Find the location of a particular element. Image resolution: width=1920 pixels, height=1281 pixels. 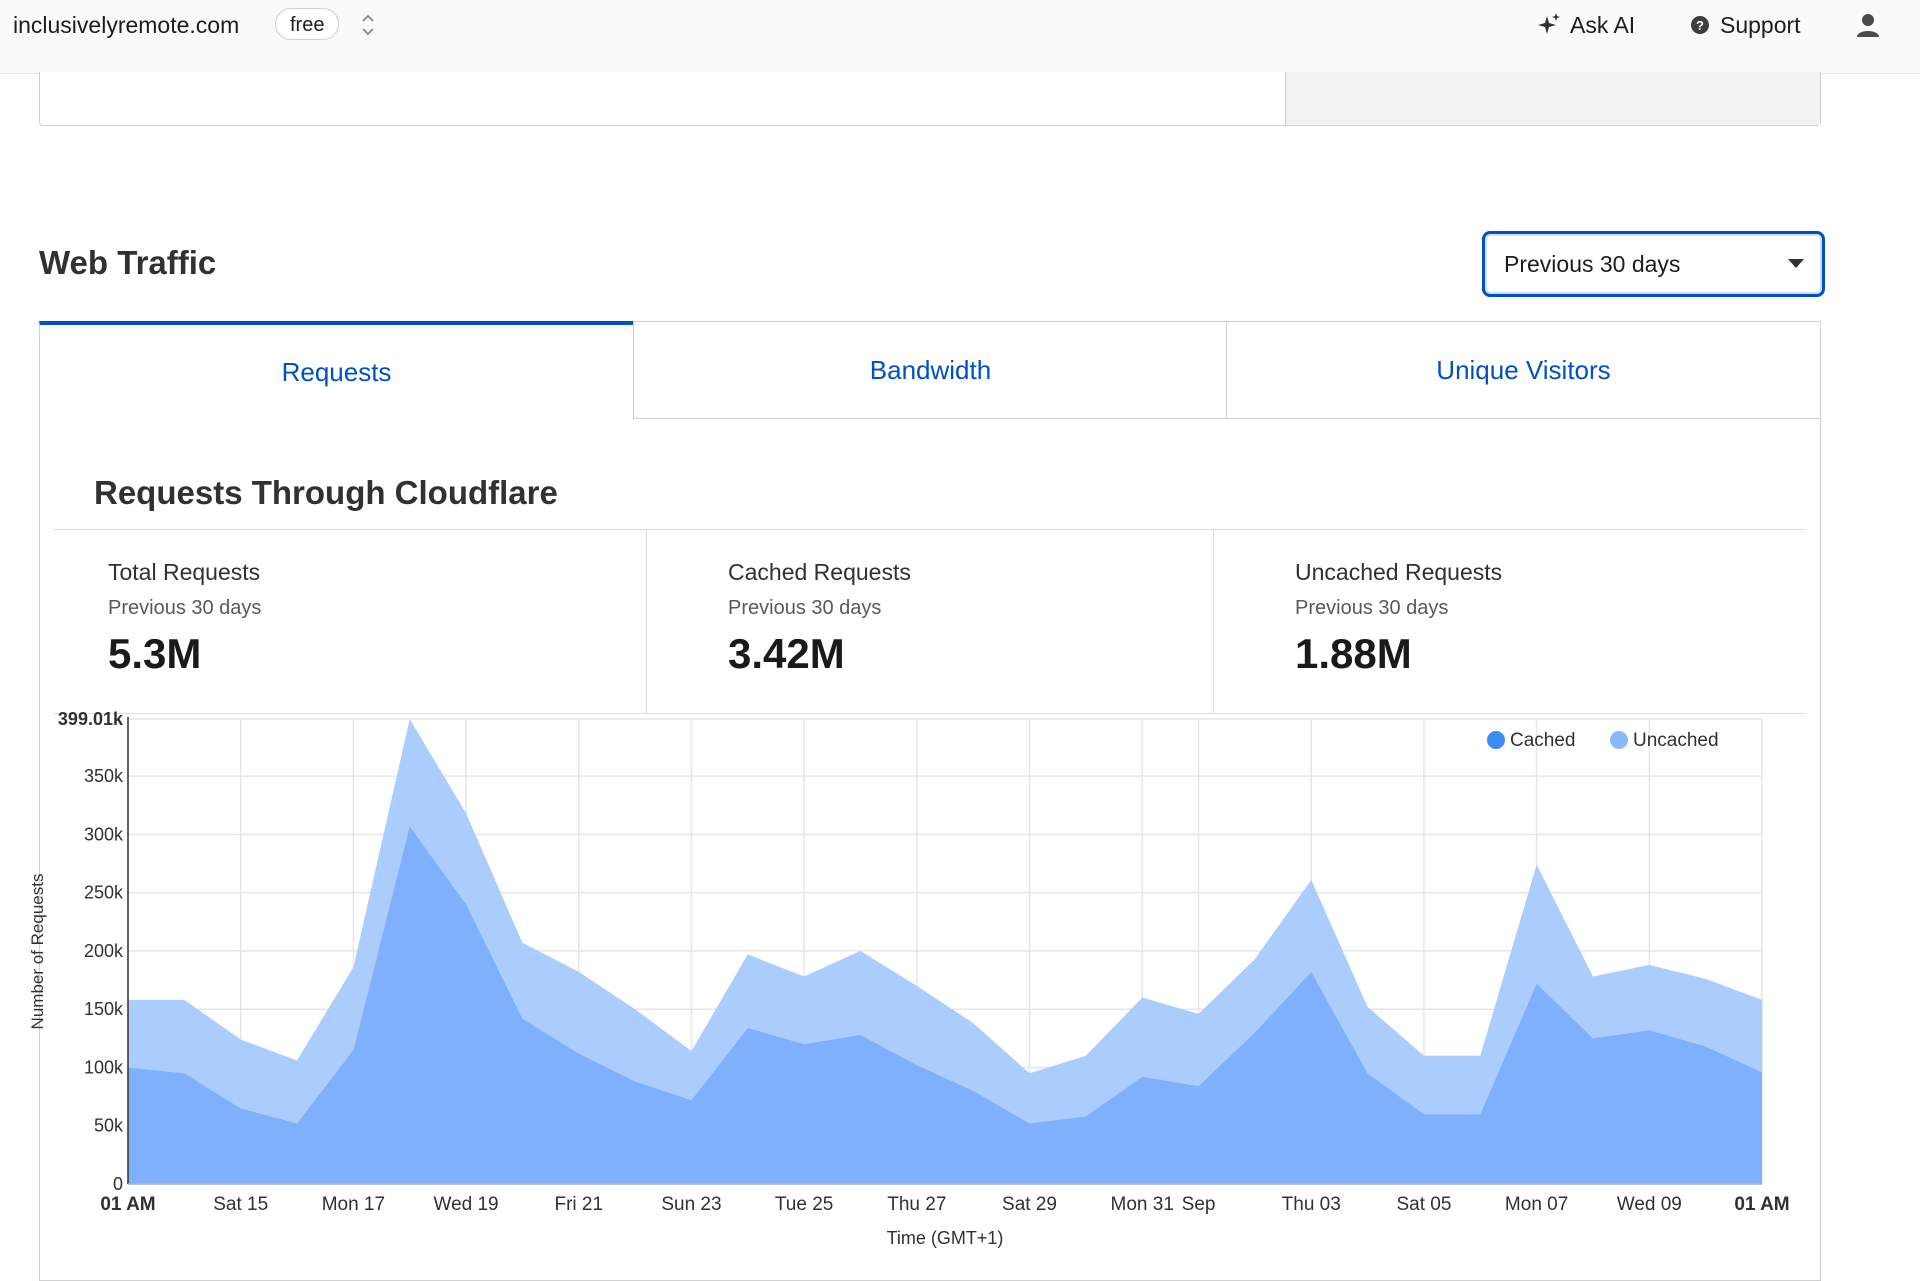

stat-label: Uncached Requests is located at coordinates (1399, 572).